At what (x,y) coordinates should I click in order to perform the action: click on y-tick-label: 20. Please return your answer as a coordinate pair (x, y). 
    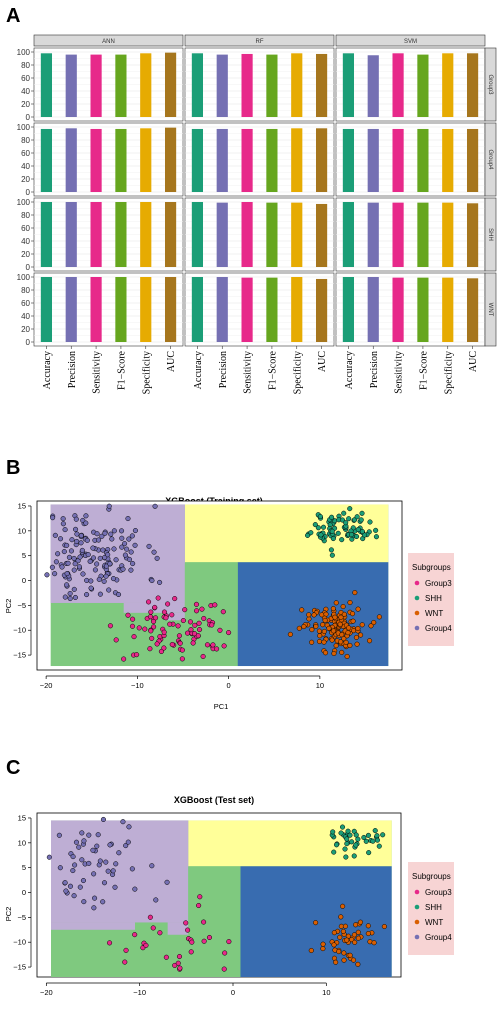
    Looking at the image, I should click on (25, 179).